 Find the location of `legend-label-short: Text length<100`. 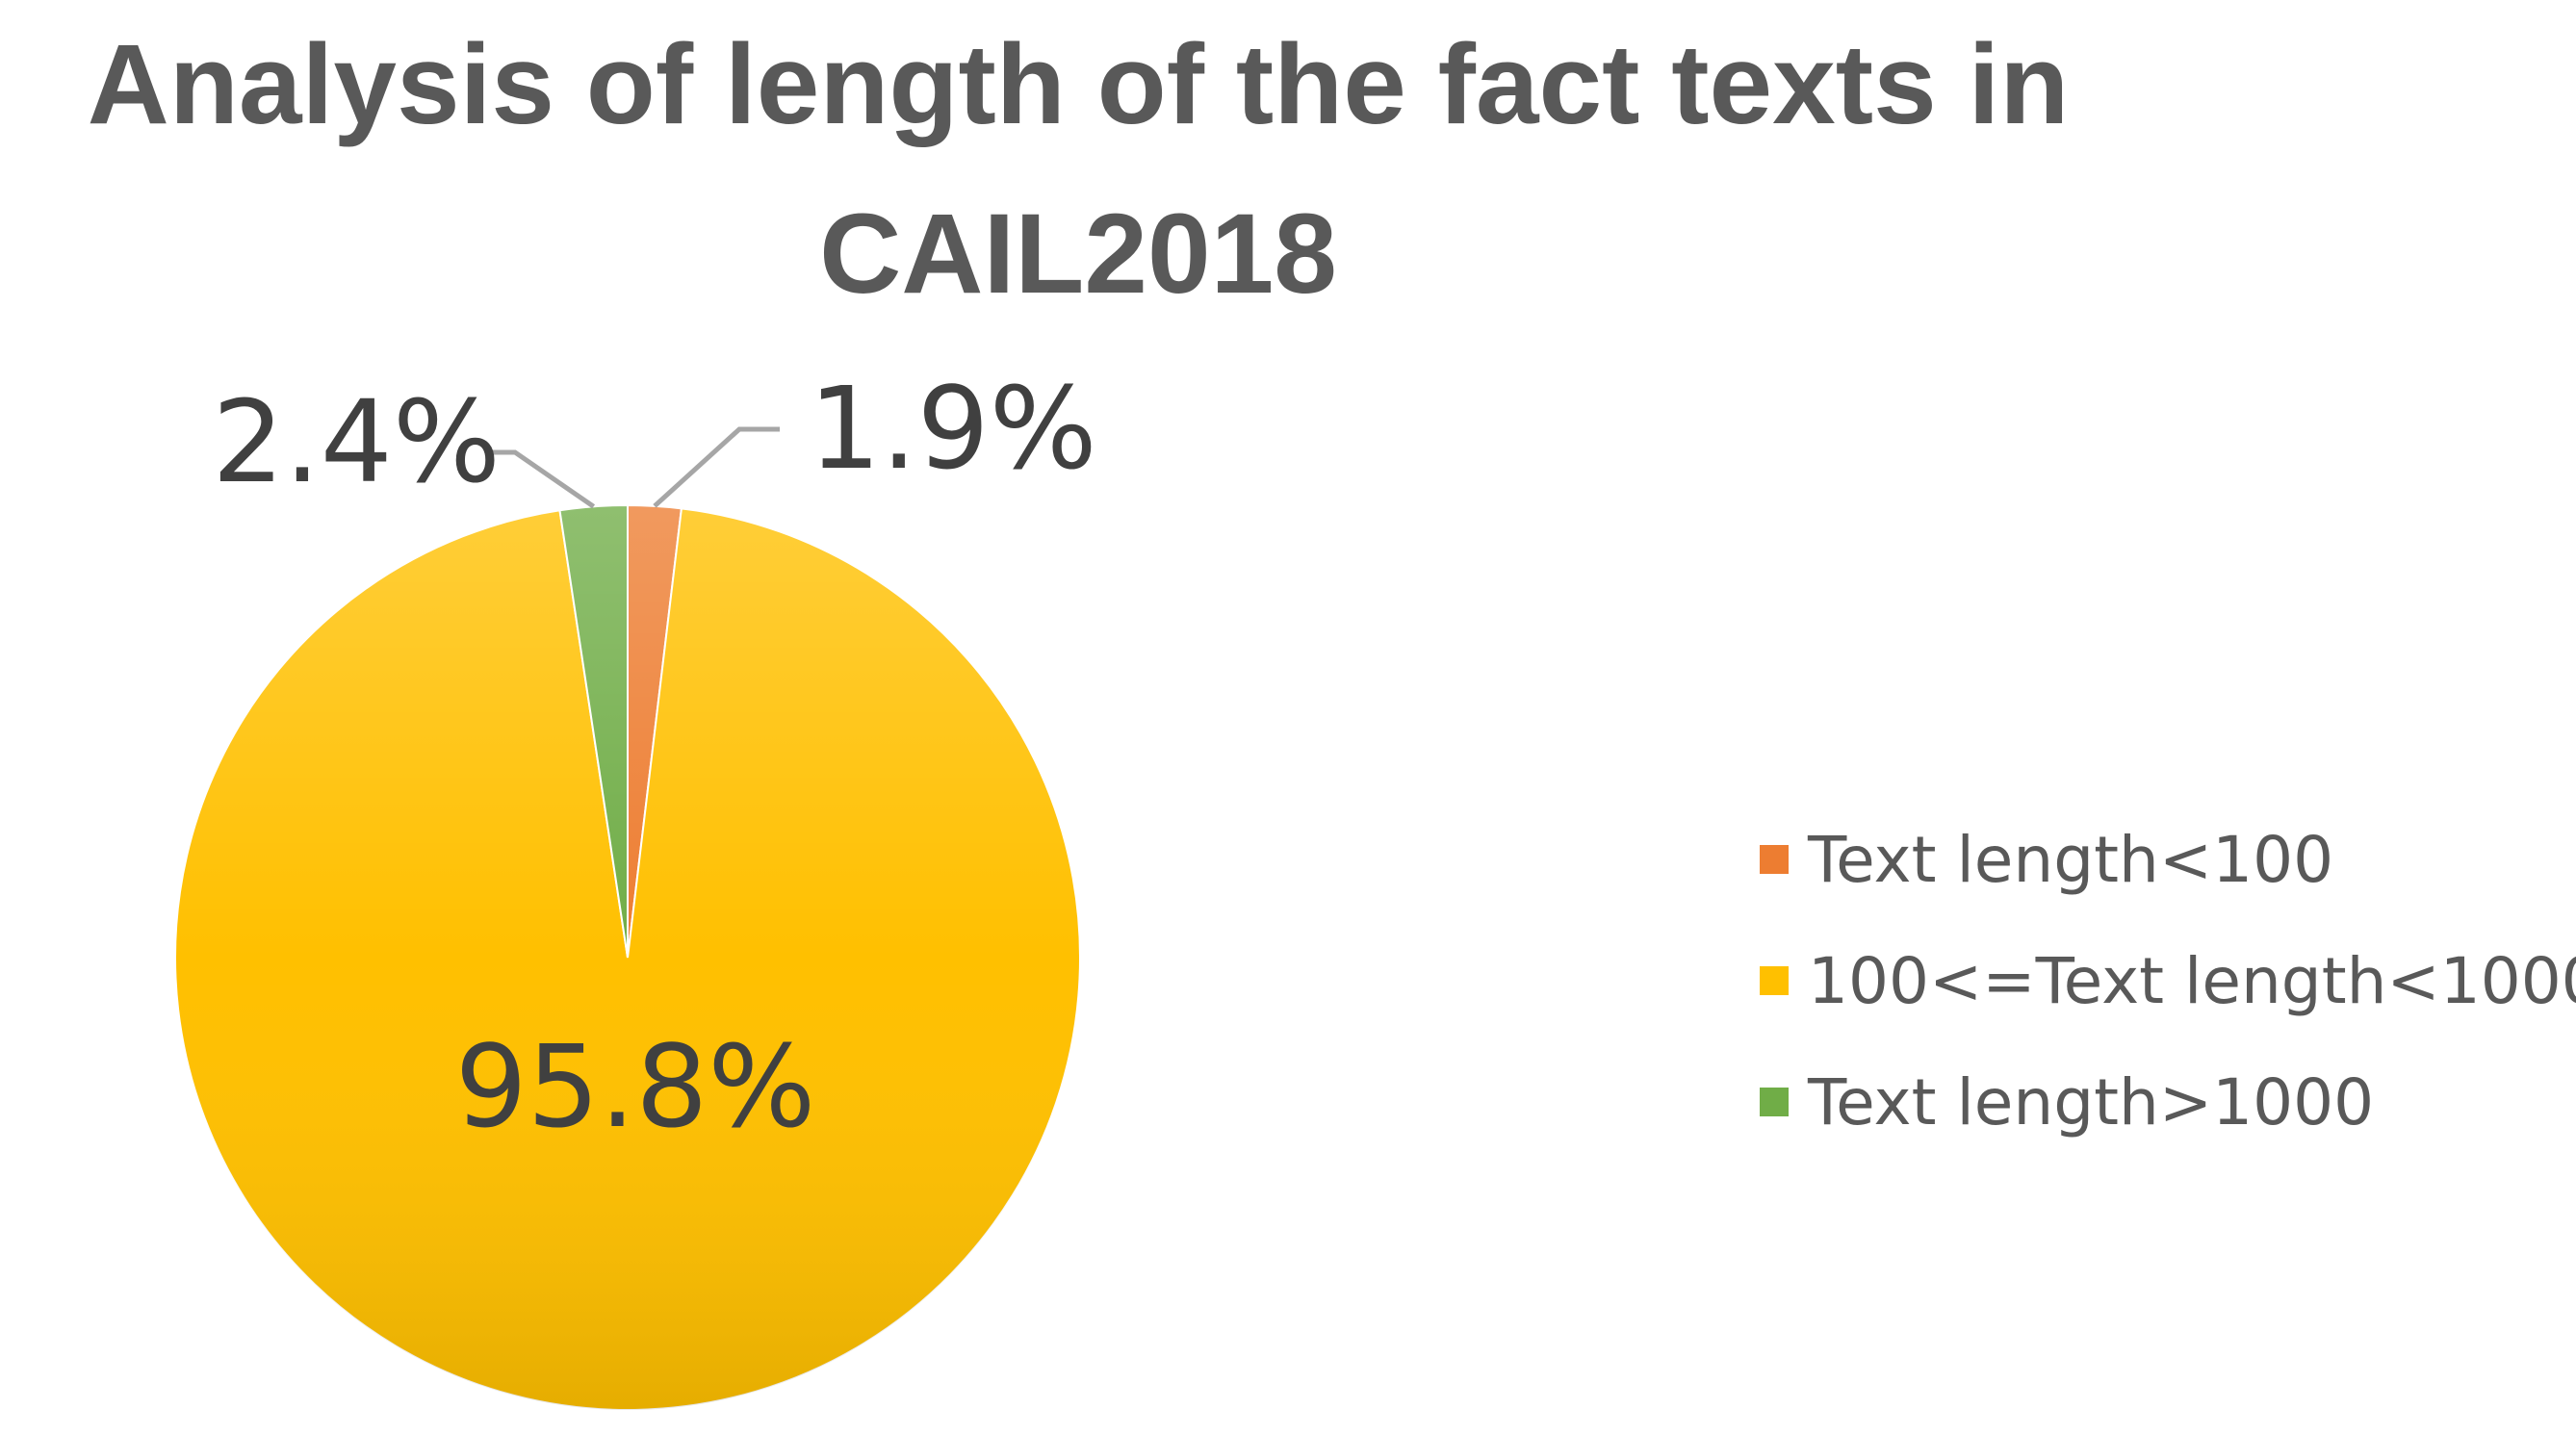

legend-label-short: Text length<100 is located at coordinates (2071, 860).